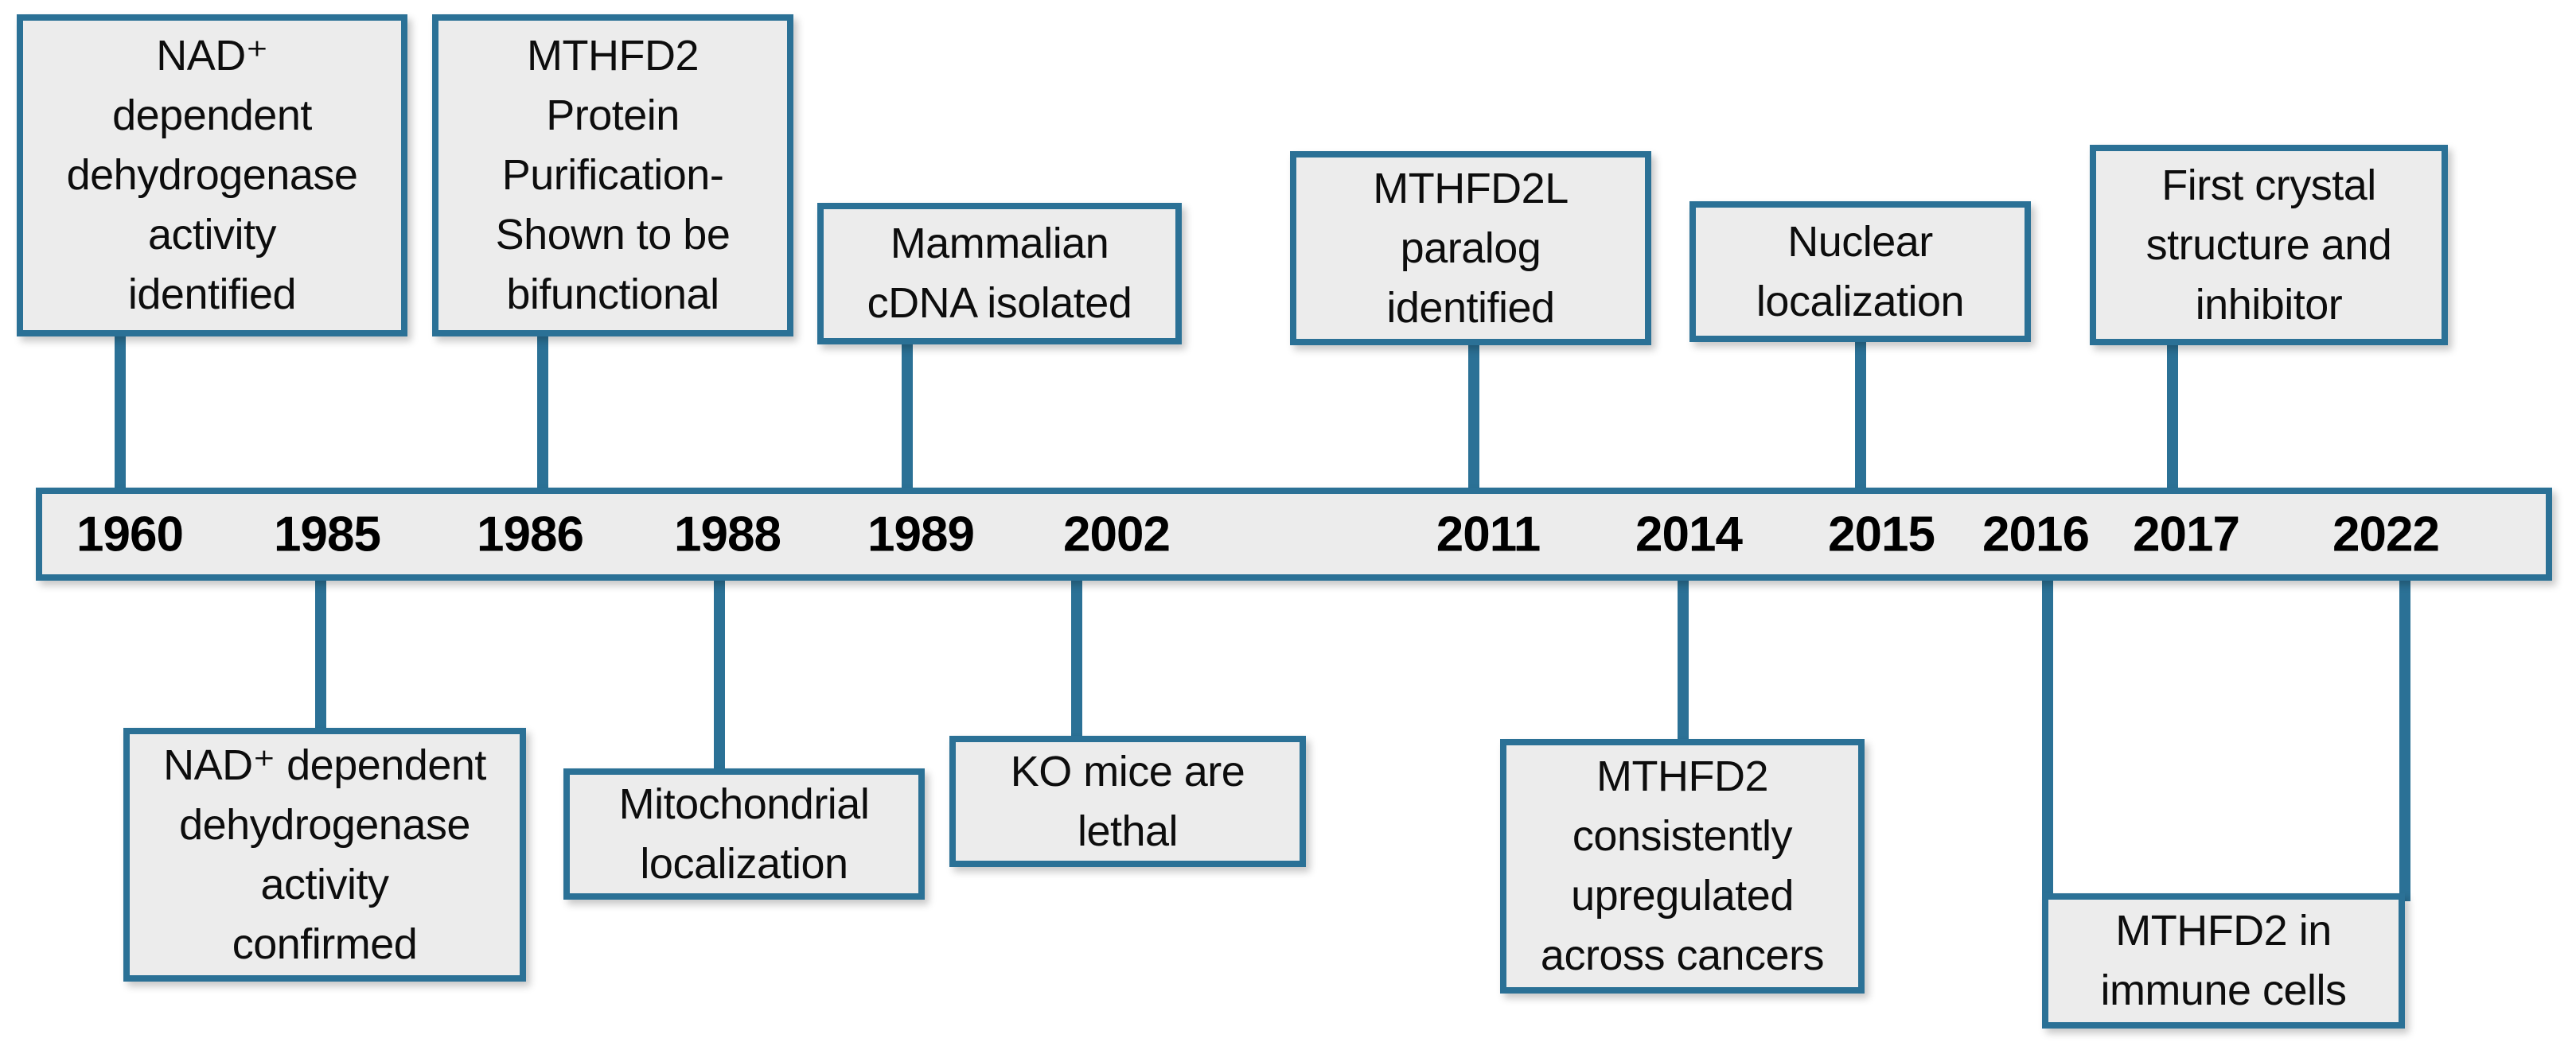 Image resolution: width=2576 pixels, height=1050 pixels. Describe the element at coordinates (130, 534) in the screenshot. I see `year-label-1960: 1960` at that location.